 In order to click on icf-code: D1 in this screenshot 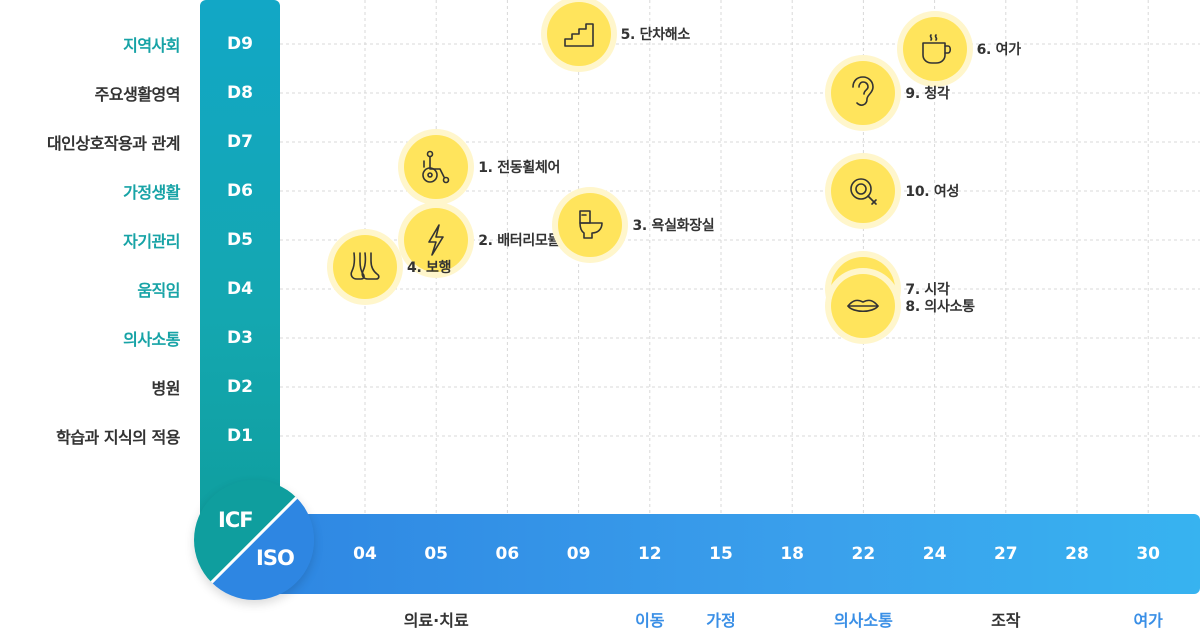, I will do `click(240, 436)`.